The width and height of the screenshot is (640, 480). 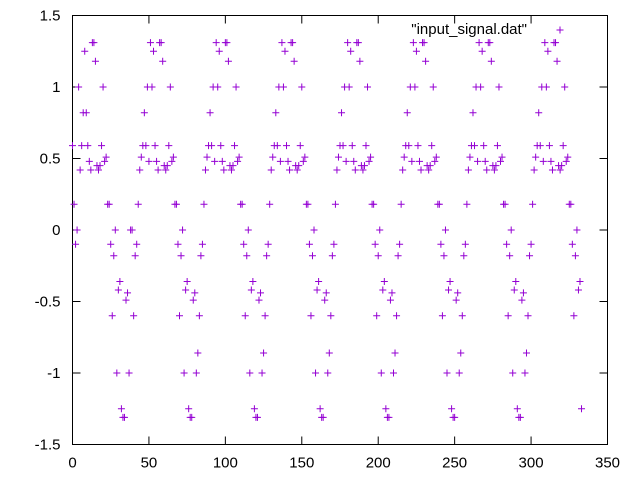 I want to click on y-tick-label: -0.5, so click(x=48, y=302).